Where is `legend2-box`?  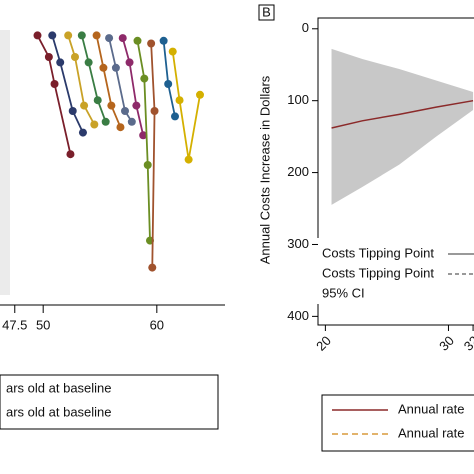 legend2-box is located at coordinates (397, 423).